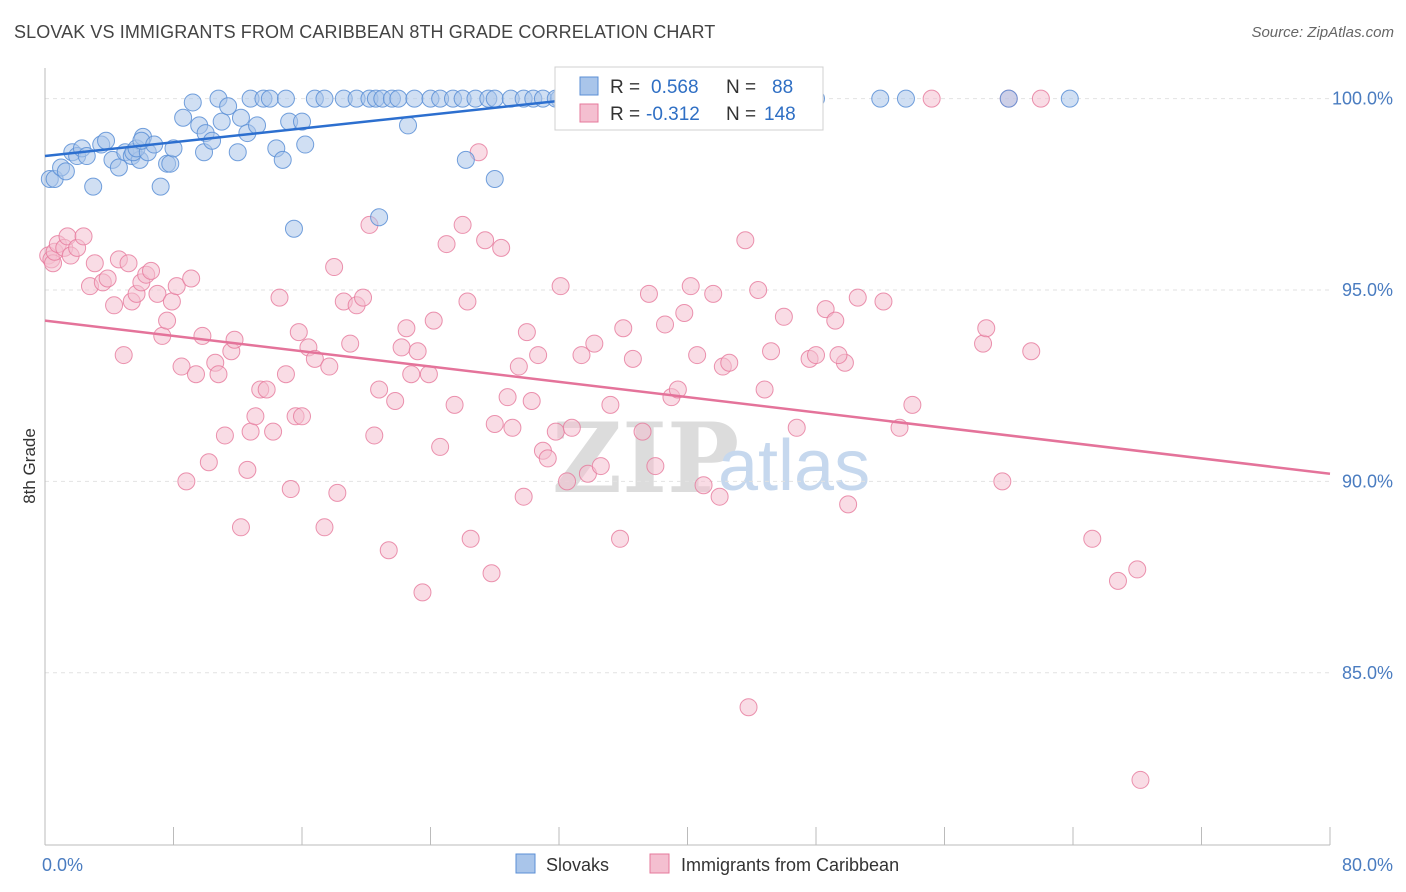 Image resolution: width=1406 pixels, height=892 pixels. Describe the element at coordinates (589, 86) in the screenshot. I see `legend-swatch-slovaks` at that location.